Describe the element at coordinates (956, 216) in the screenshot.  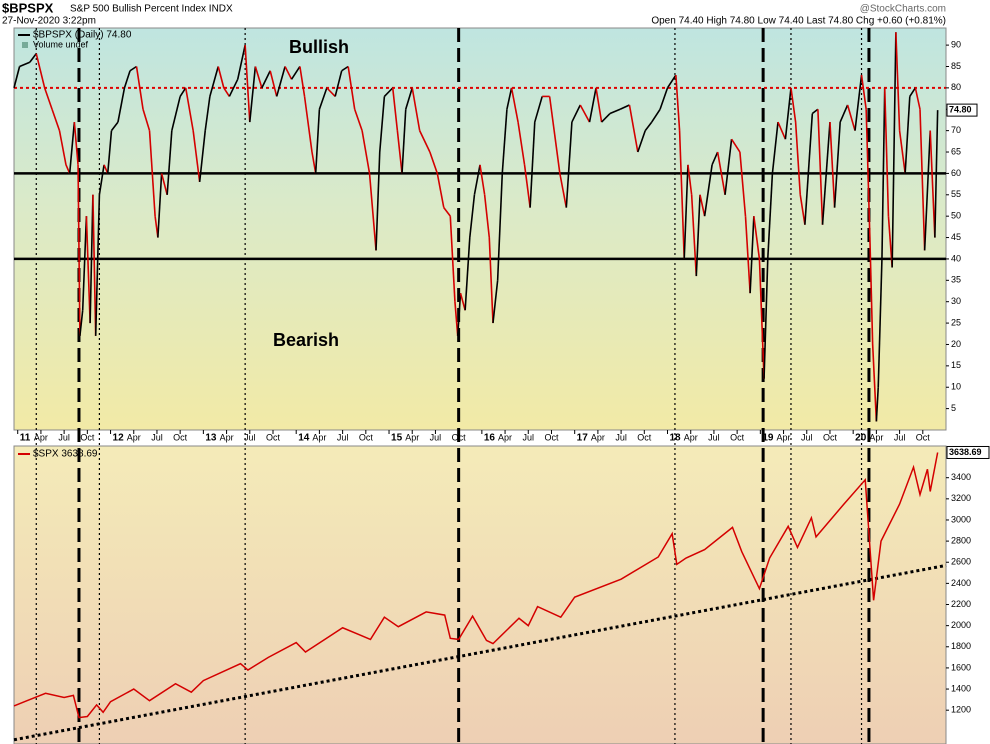
I see `y-tick-label: 50` at that location.